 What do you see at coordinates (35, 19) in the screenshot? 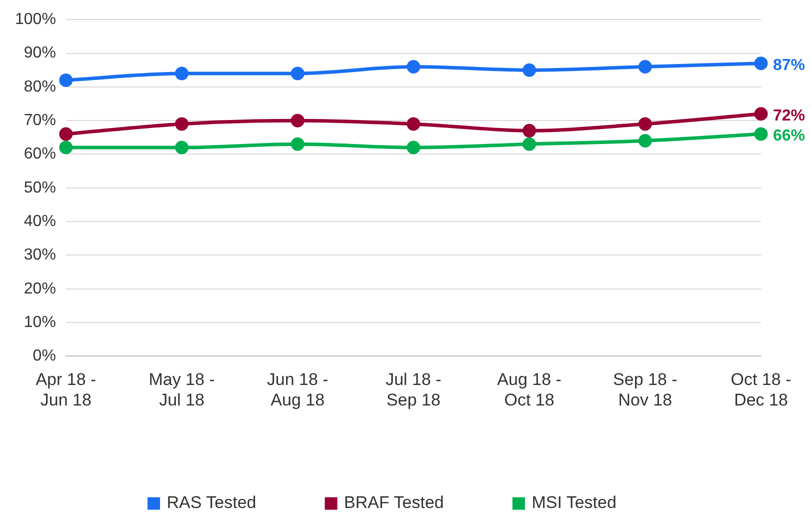
I see `y-tick-label: 100%` at bounding box center [35, 19].